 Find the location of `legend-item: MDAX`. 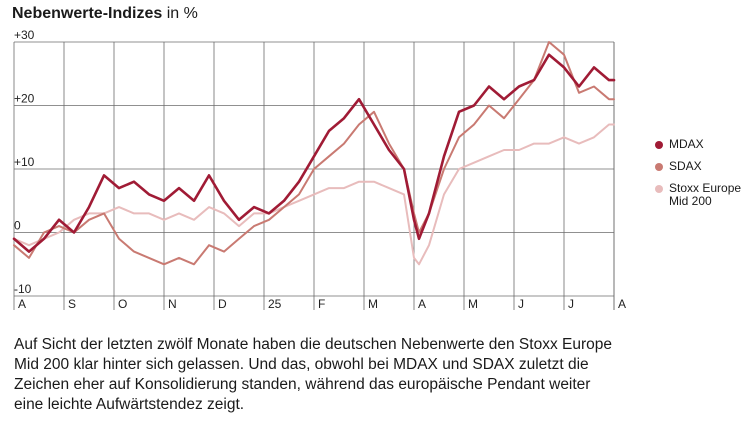

legend-item: MDAX is located at coordinates (702, 144).